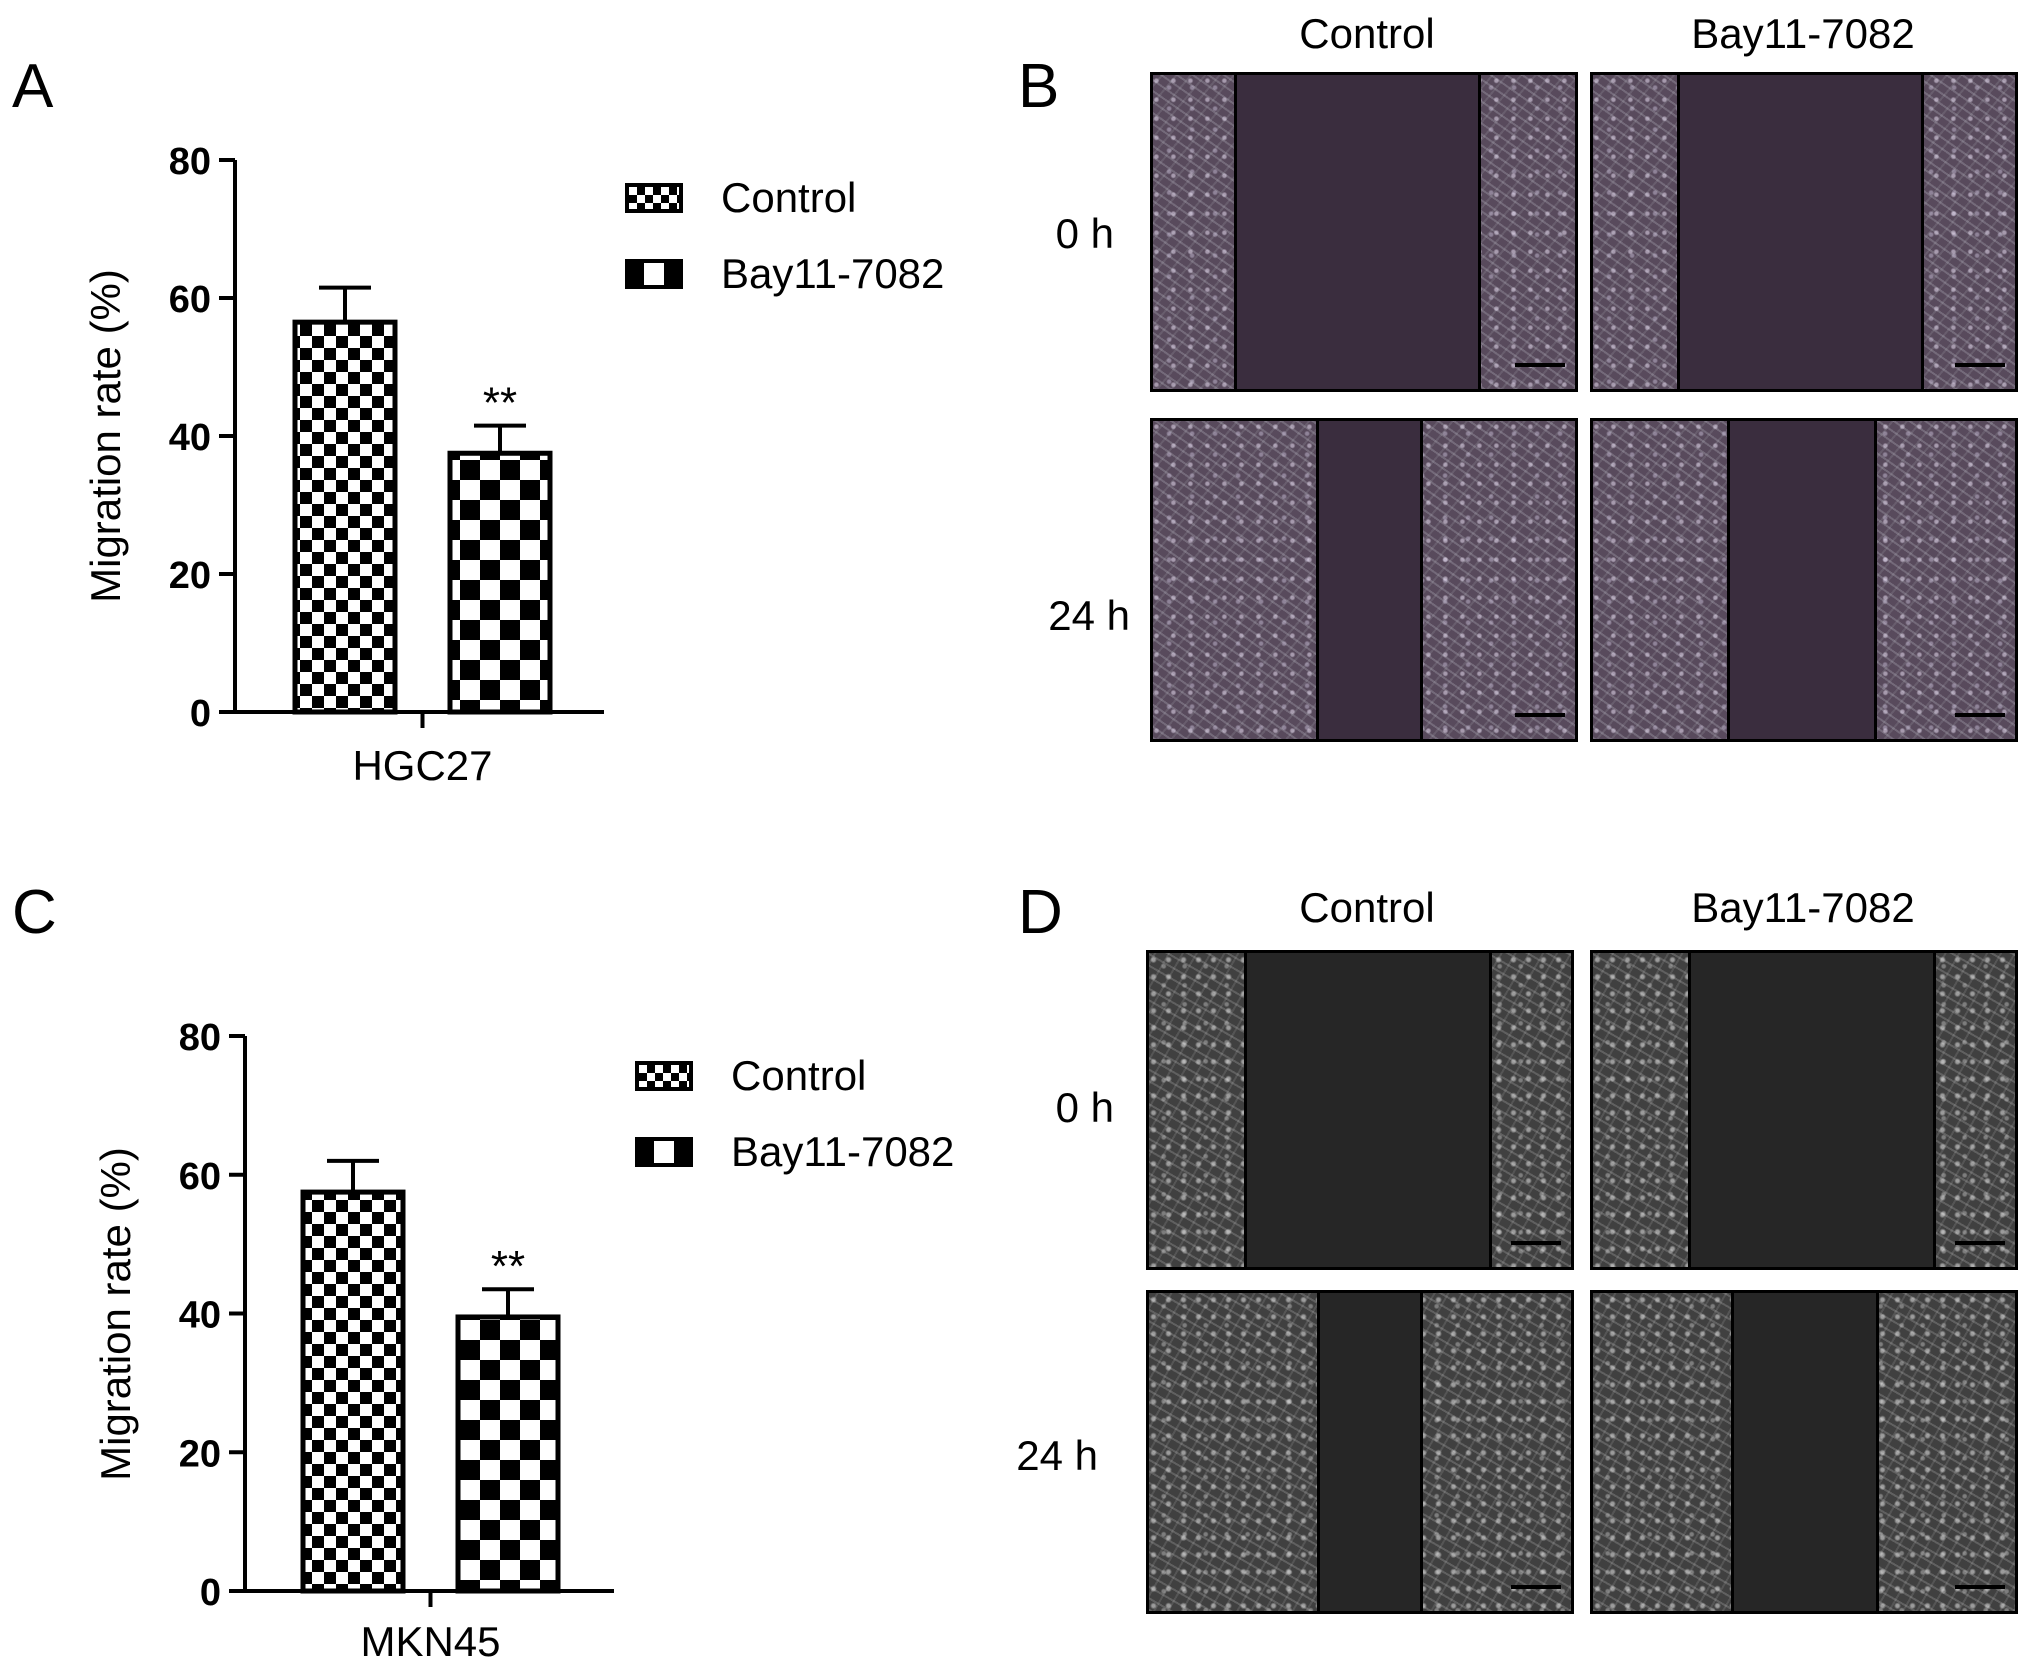  I want to click on bar-chart-mkn45: 0 20 40 60 80 Migration rate (%) MKN45 **, so click(353, 1341).